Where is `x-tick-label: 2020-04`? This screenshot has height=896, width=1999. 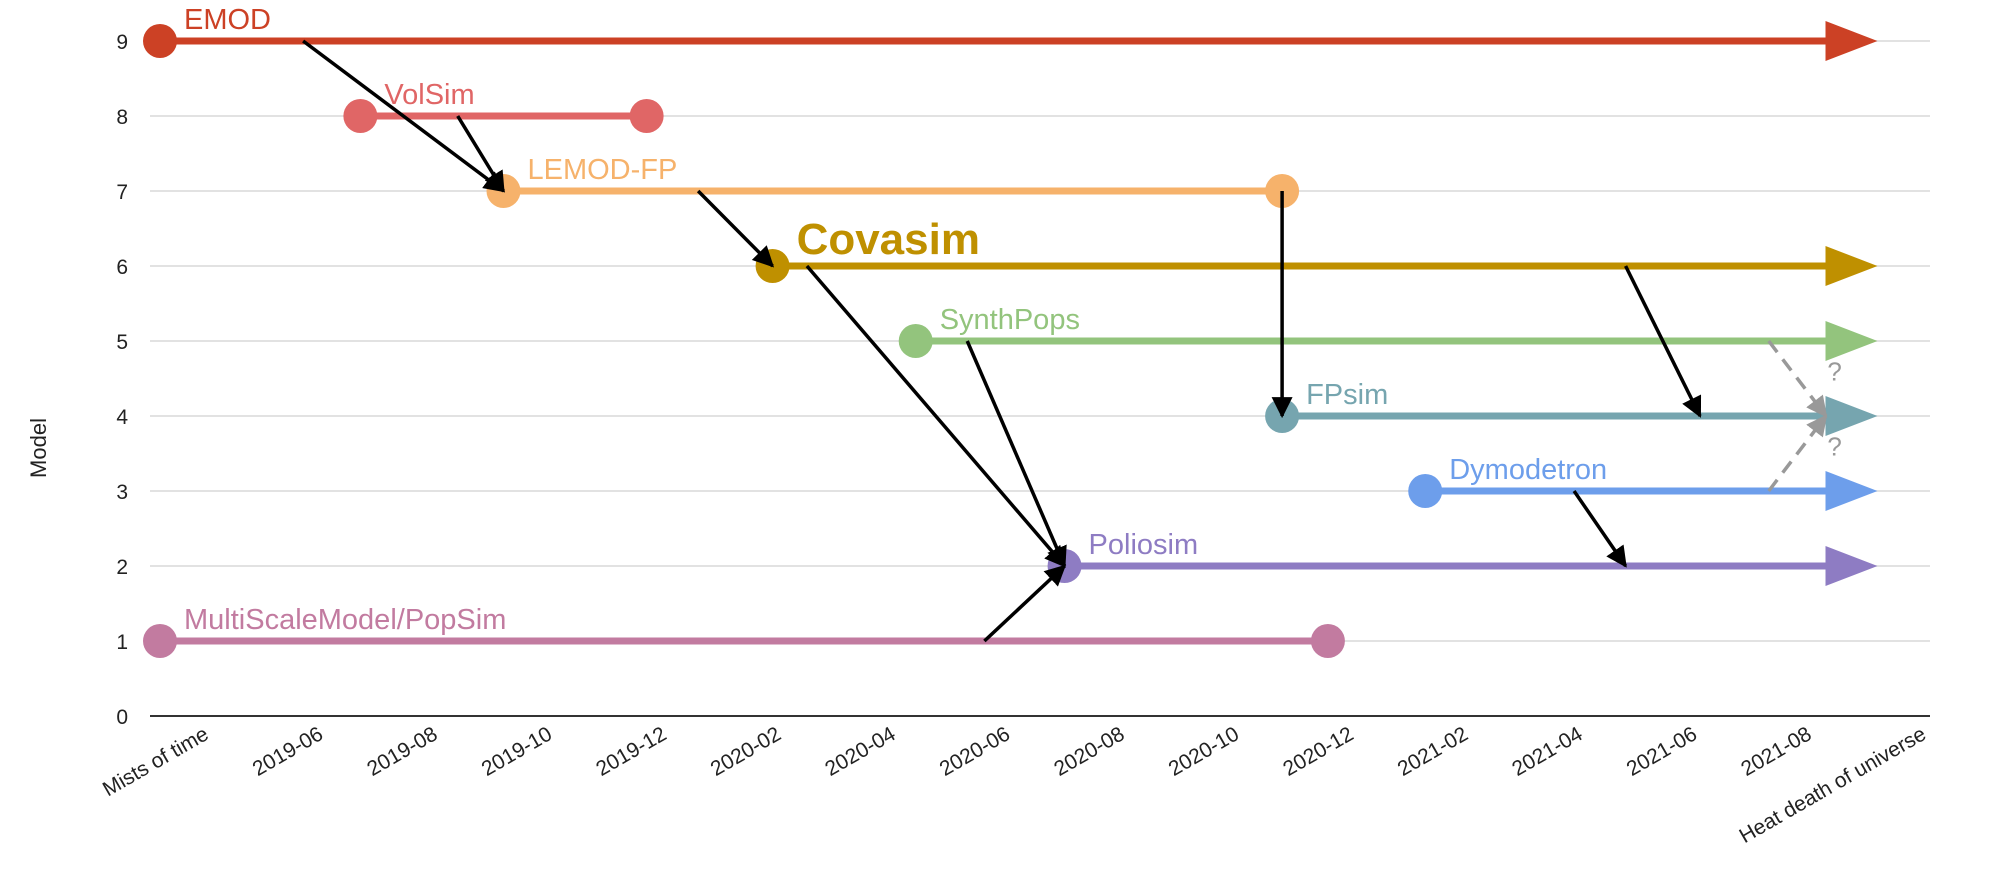 x-tick-label: 2020-04 is located at coordinates (860, 751).